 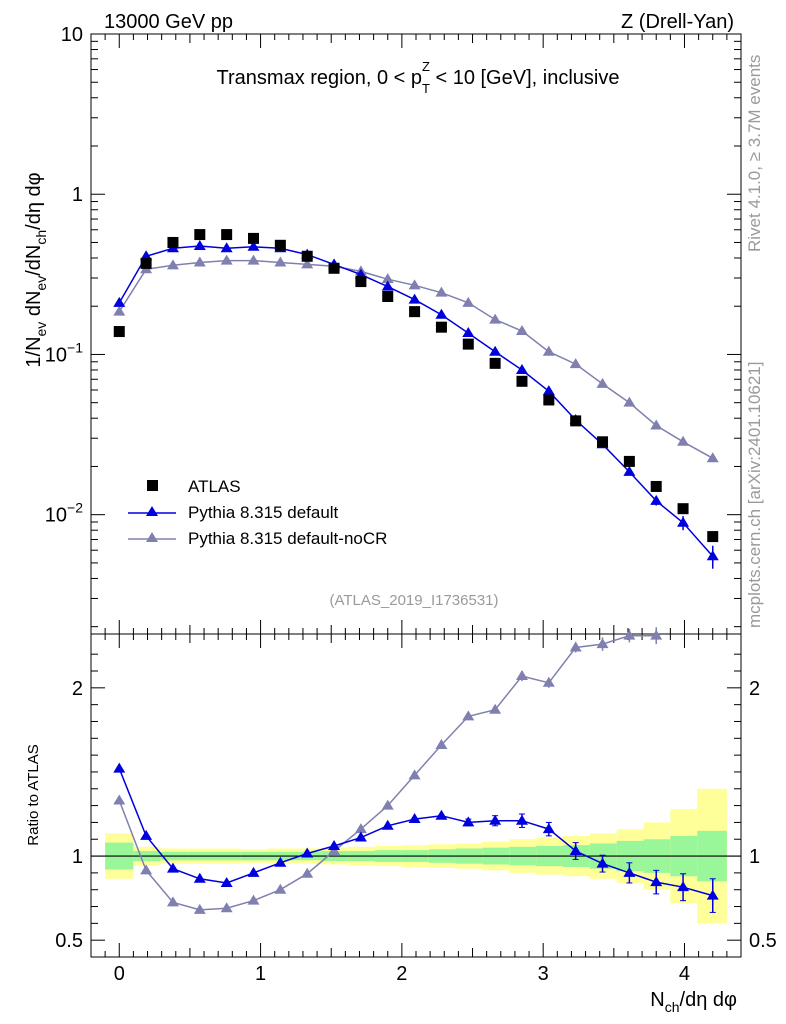 I want to click on title-pre: Transmax region, 0 < p, so click(x=319, y=78).